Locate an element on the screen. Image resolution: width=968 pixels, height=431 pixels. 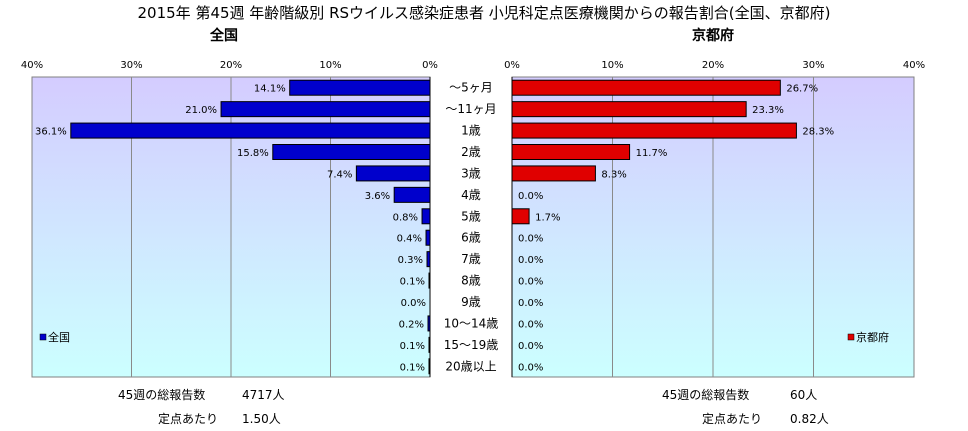
national-total-label: 45週の総報告数 is located at coordinates (162, 395).